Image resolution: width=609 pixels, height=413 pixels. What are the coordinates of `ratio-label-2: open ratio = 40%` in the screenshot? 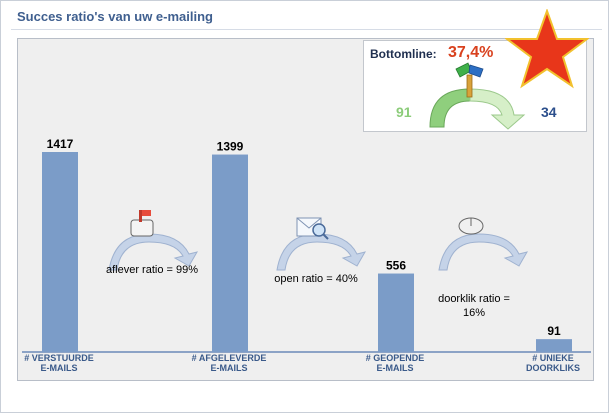 It's located at (316, 279).